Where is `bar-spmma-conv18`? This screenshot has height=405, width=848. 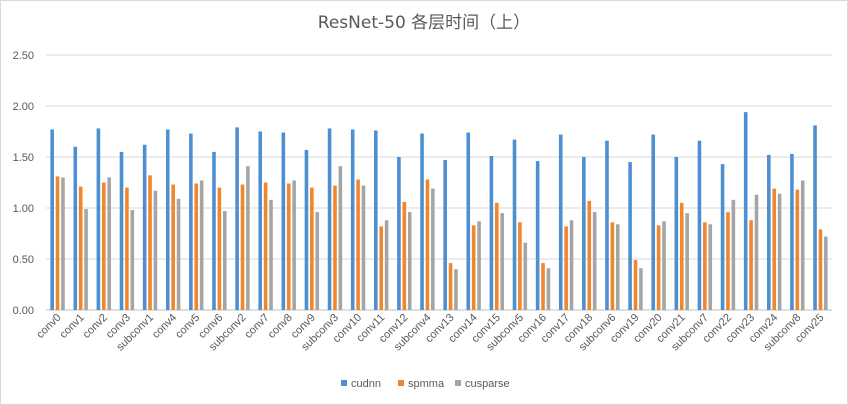
bar-spmma-conv18 is located at coordinates (589, 255).